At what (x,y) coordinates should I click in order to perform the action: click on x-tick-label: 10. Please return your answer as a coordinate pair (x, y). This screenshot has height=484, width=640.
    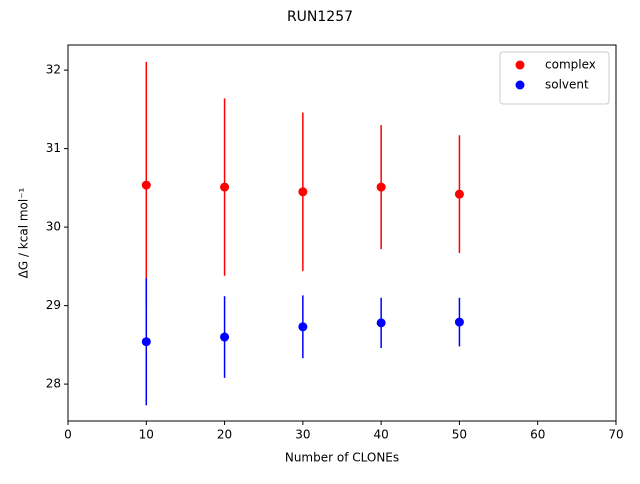
    Looking at the image, I should click on (146, 435).